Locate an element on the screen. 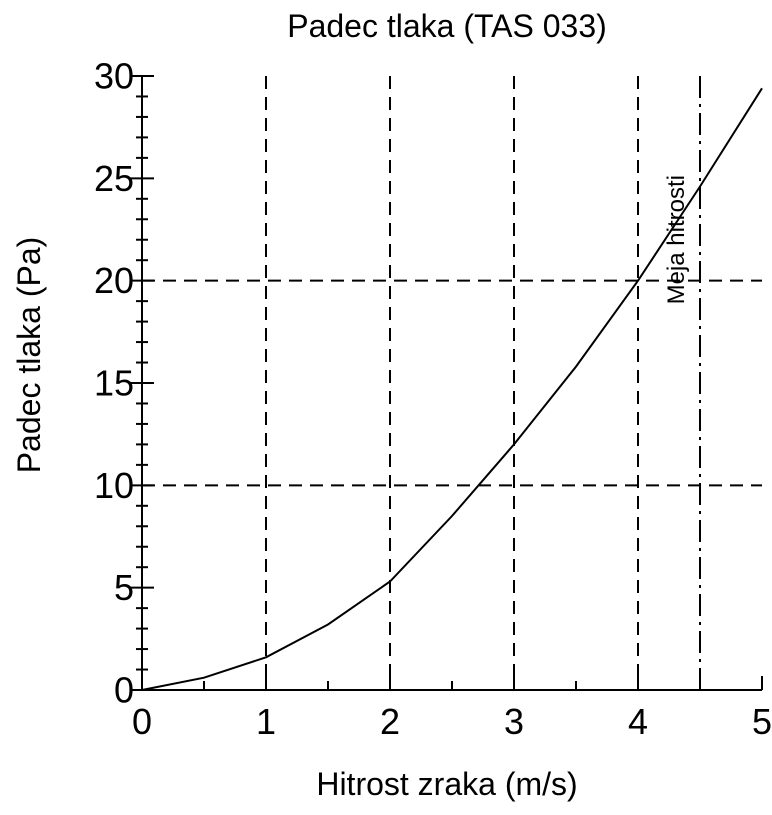 This screenshot has height=815, width=772. y-tick-label-10: 10 is located at coordinates (114, 485).